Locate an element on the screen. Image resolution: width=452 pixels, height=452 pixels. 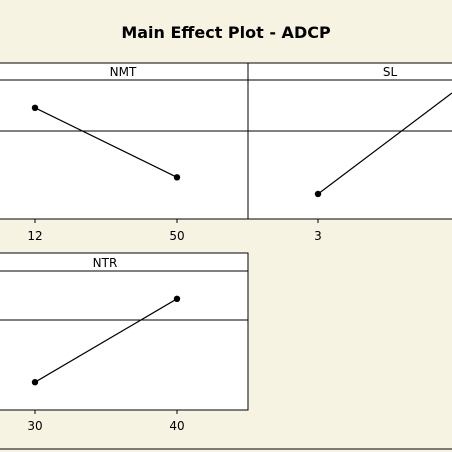
panel-nmt-tick-label-12: 12 is located at coordinates (34, 236).